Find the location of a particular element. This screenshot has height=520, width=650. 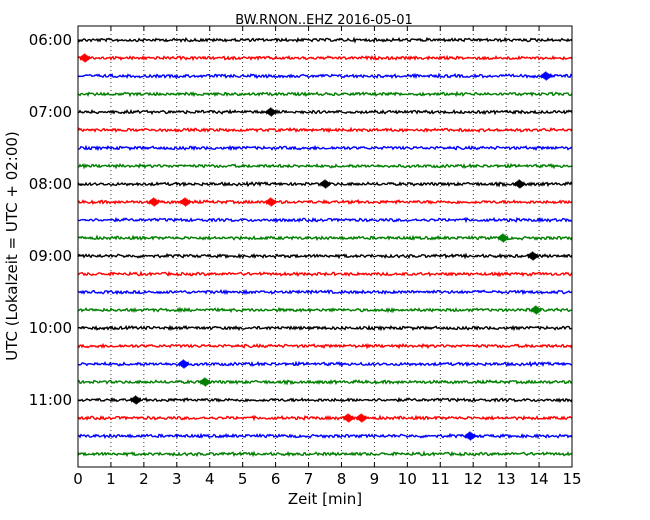

x-tick-label: 0 is located at coordinates (78, 479).